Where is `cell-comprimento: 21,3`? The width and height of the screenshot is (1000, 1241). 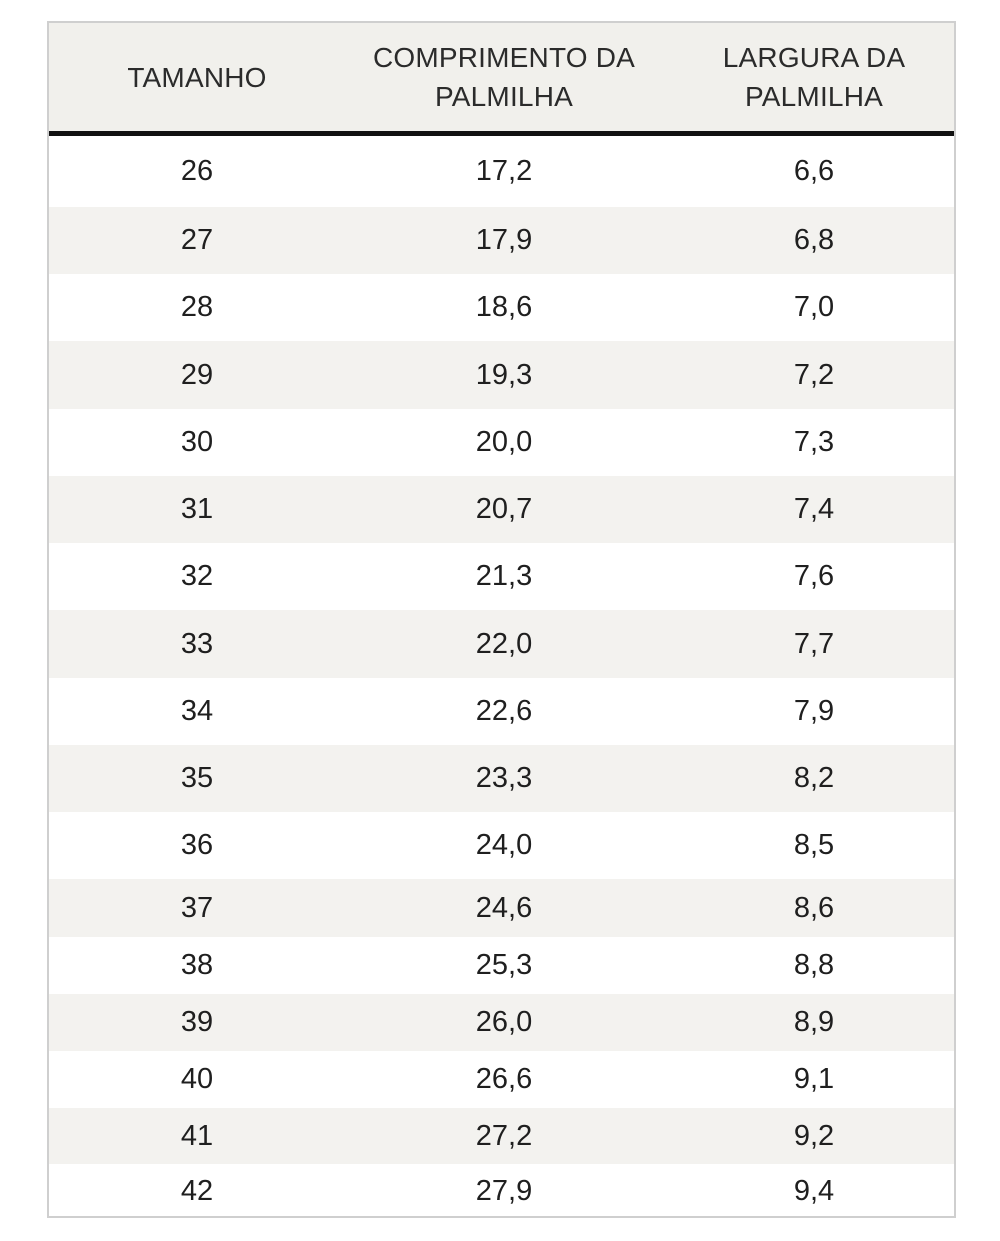 cell-comprimento: 21,3 is located at coordinates (504, 576).